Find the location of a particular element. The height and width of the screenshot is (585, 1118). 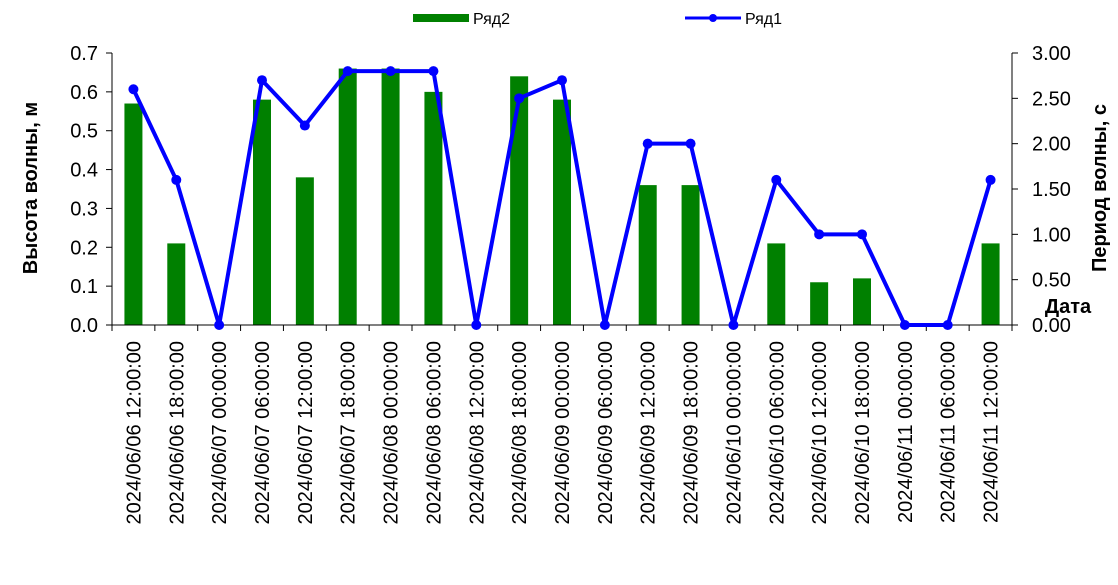

y-tick-label-right: 0.50 is located at coordinates (1051, 281).